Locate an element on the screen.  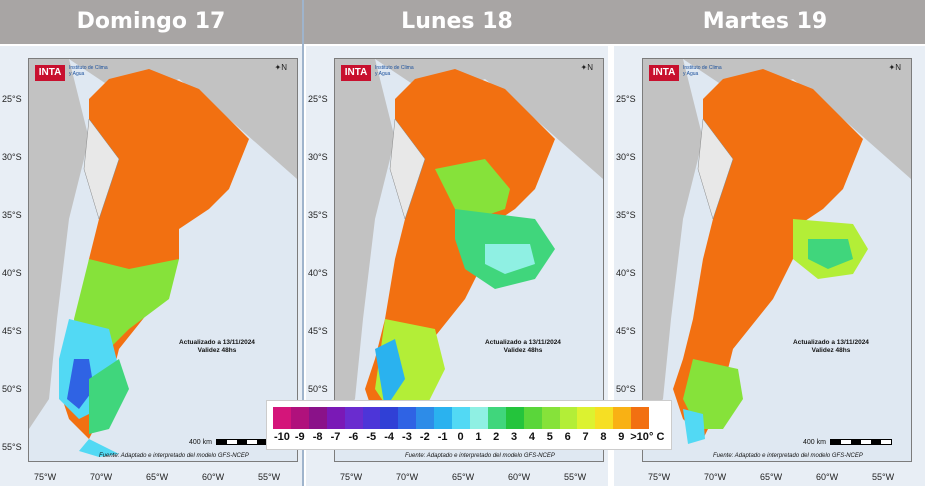
legend-label: -3 is located at coordinates (407, 437).